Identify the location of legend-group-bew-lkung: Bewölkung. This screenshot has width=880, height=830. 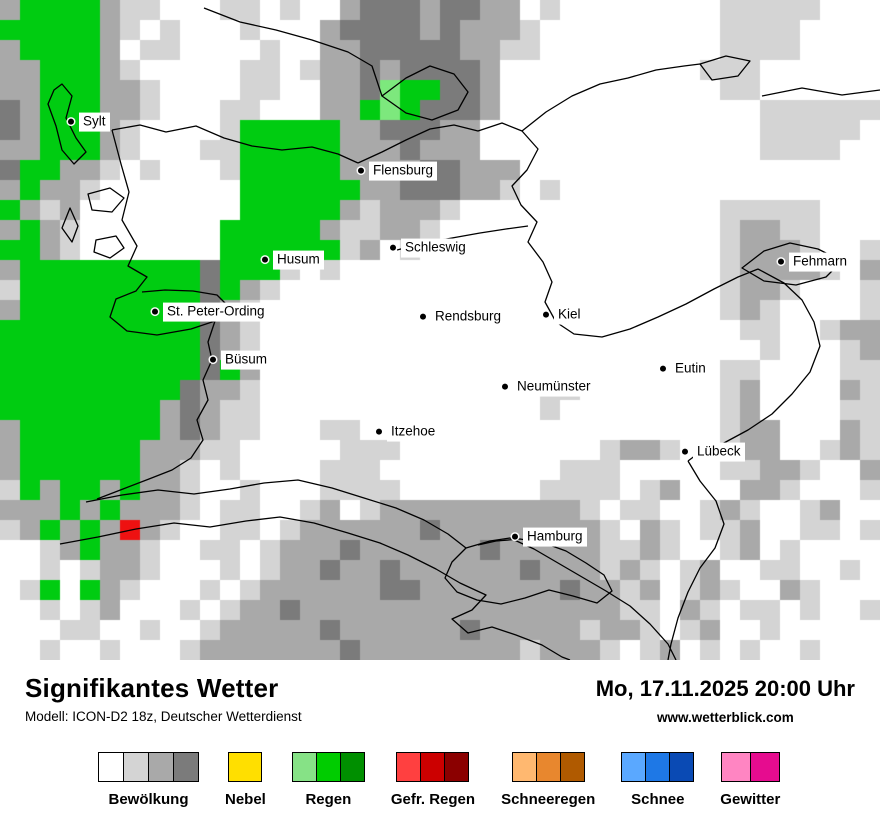
(148, 780).